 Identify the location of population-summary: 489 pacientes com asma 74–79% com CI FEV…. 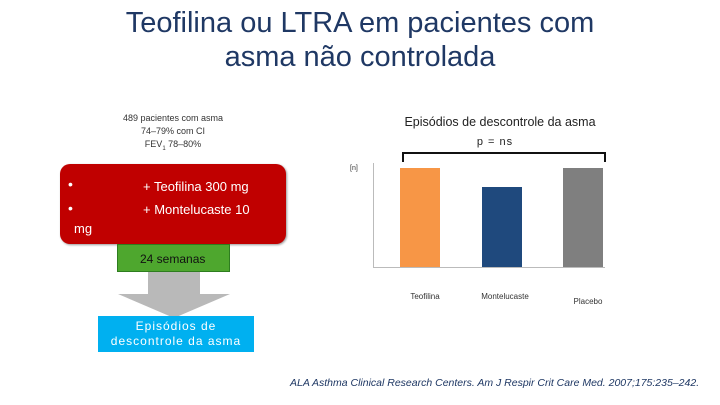
(173, 134).